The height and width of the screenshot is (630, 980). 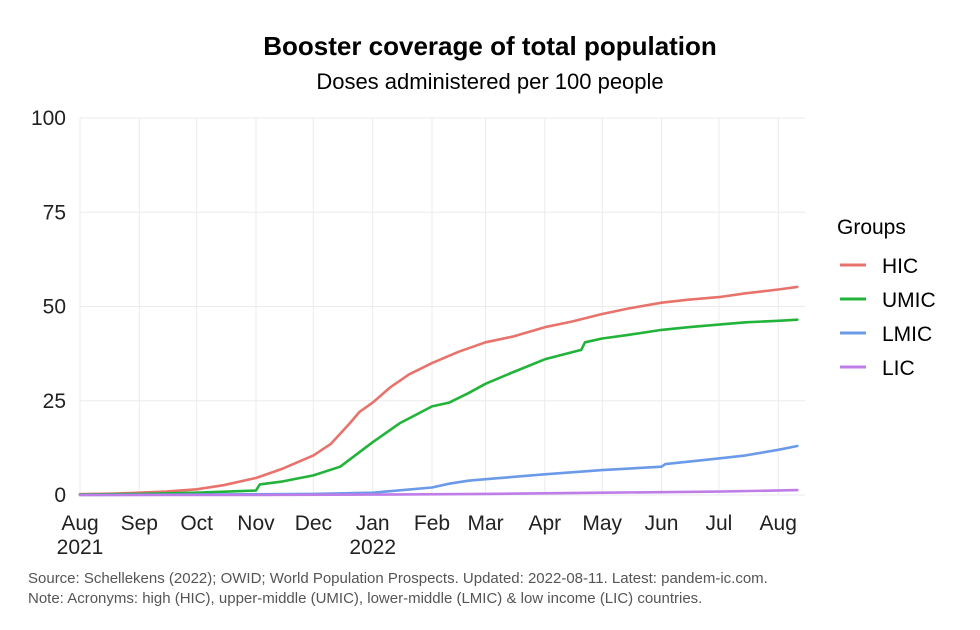 What do you see at coordinates (438, 470) in the screenshot?
I see `series-line-lmic` at bounding box center [438, 470].